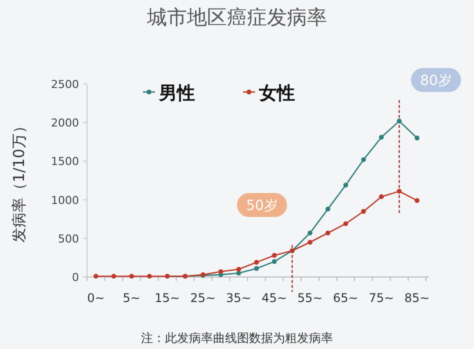 This screenshot has width=474, height=349. What do you see at coordinates (239, 298) in the screenshot?
I see `x-tick-label: 35~` at bounding box center [239, 298].